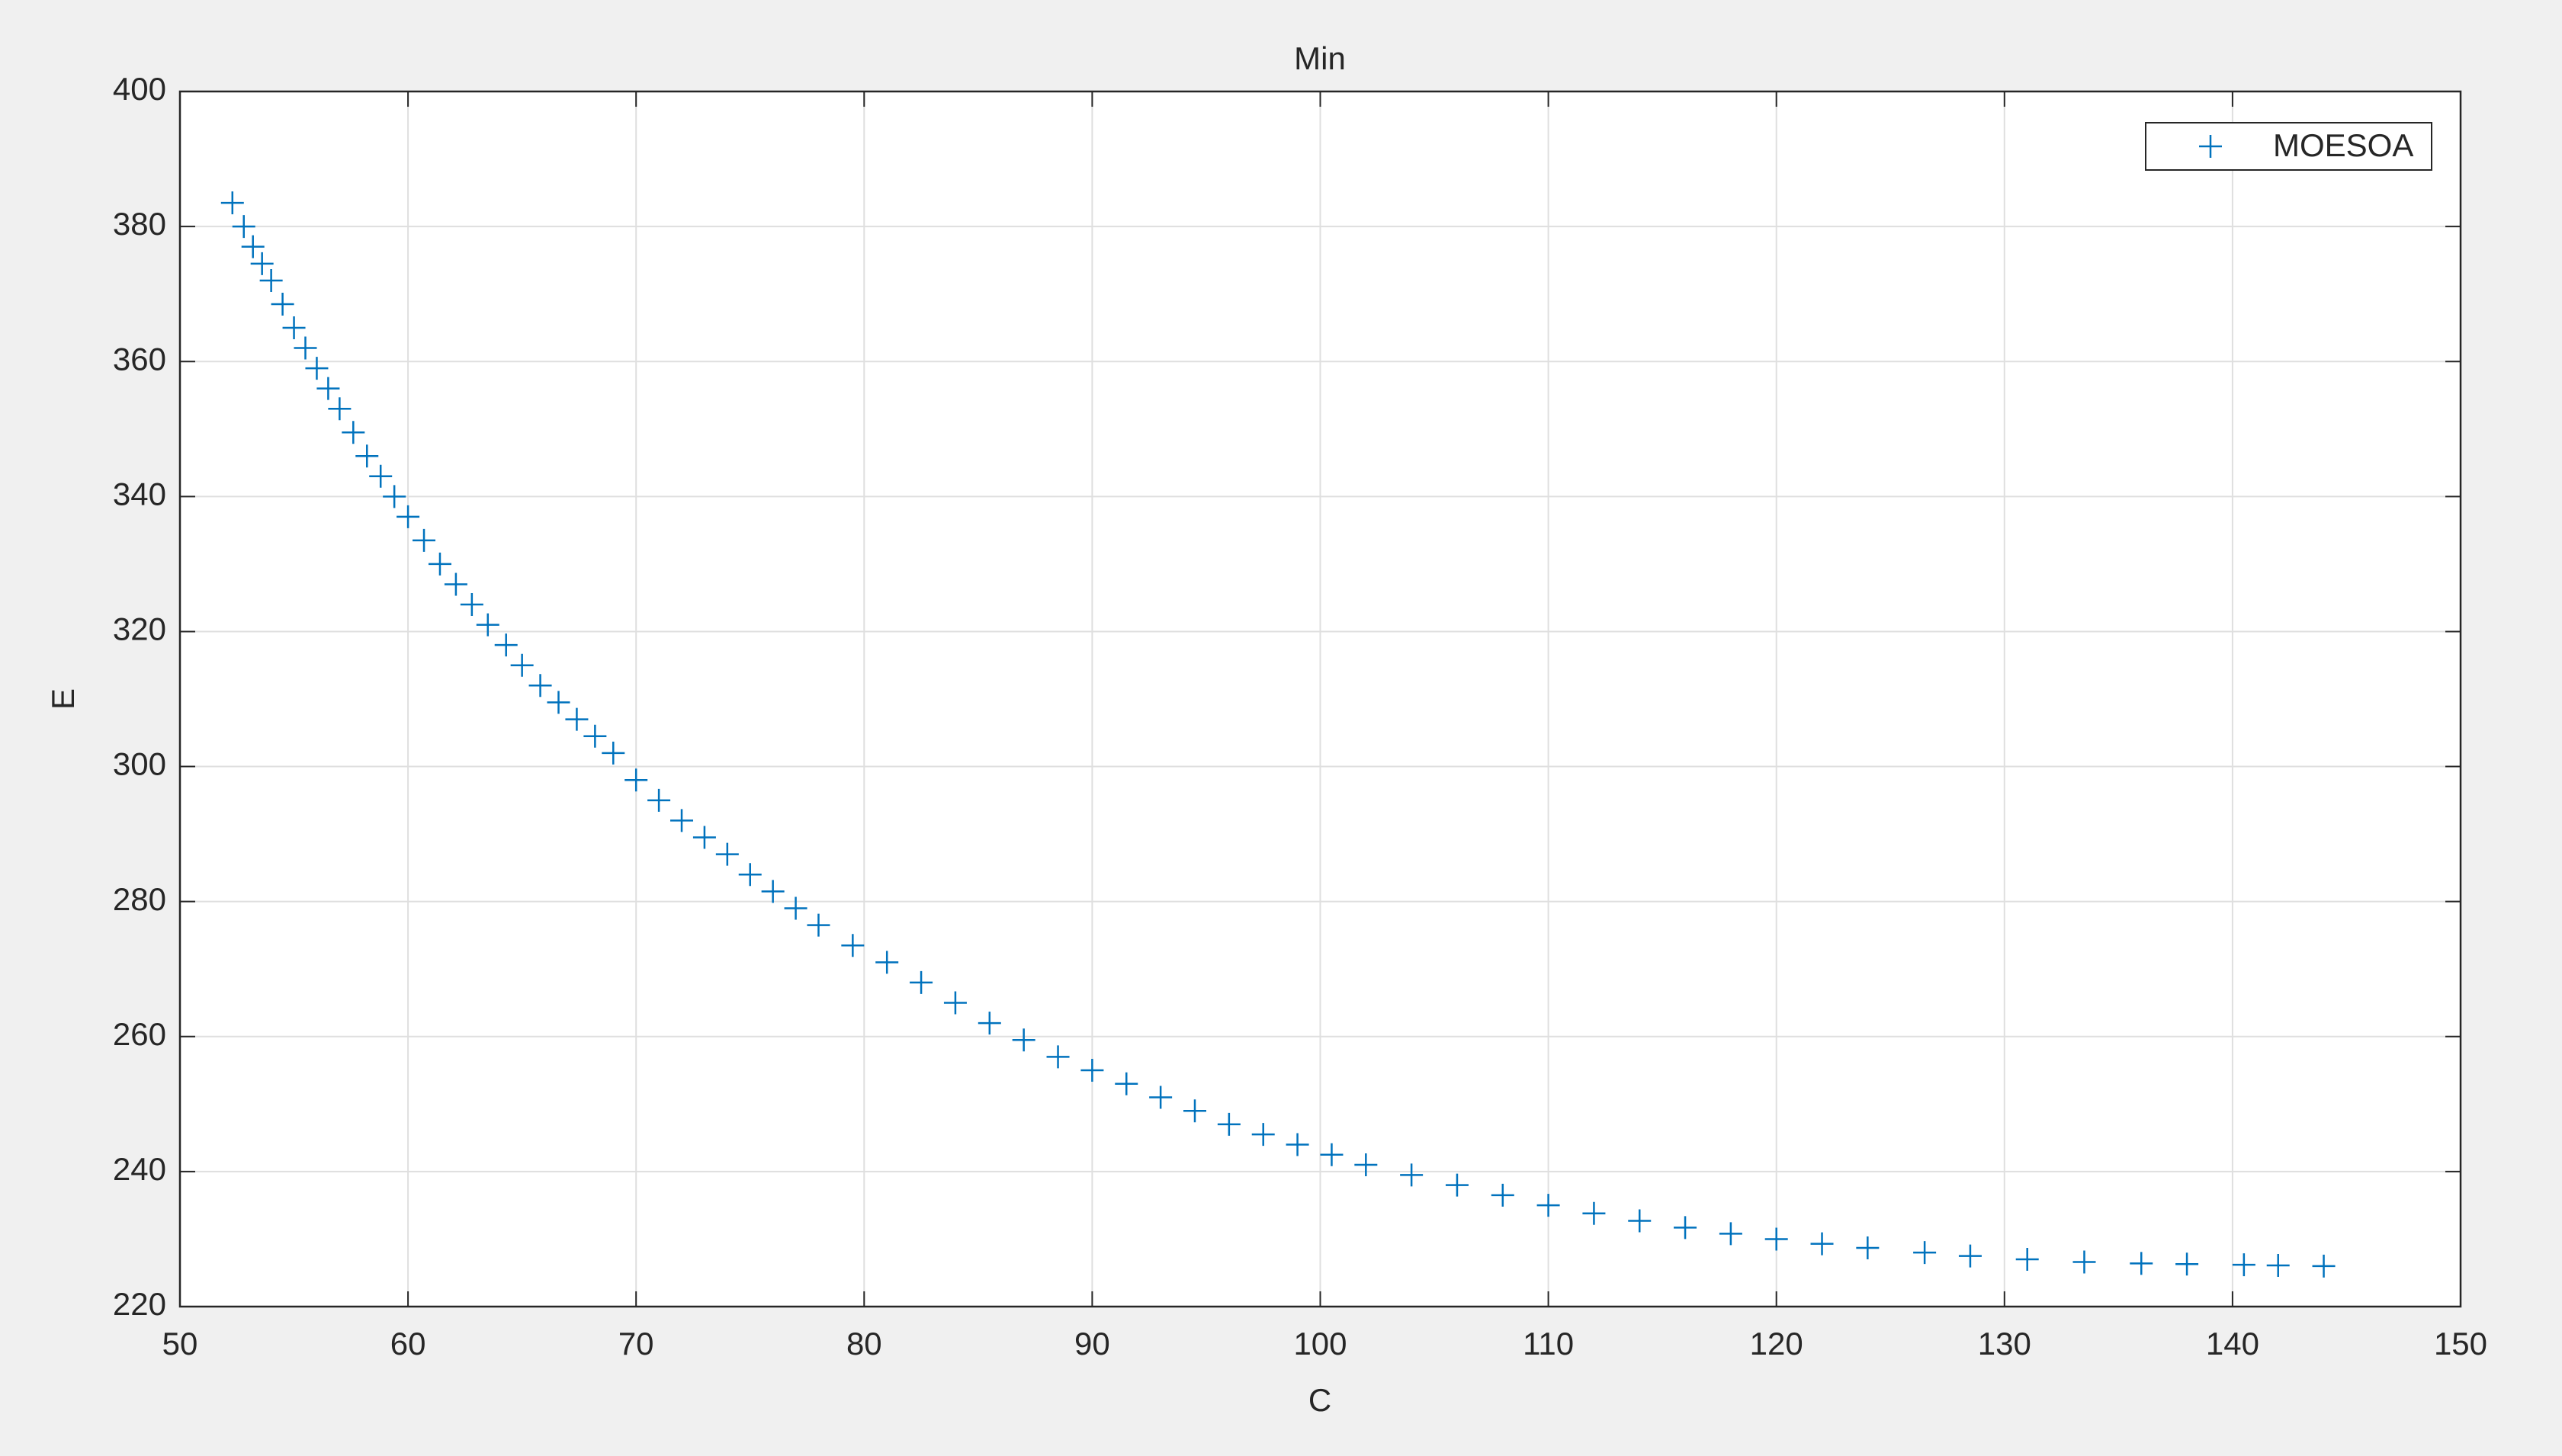 The image size is (2562, 1456). Describe the element at coordinates (139, 1304) in the screenshot. I see `y-tick-label: 220` at that location.